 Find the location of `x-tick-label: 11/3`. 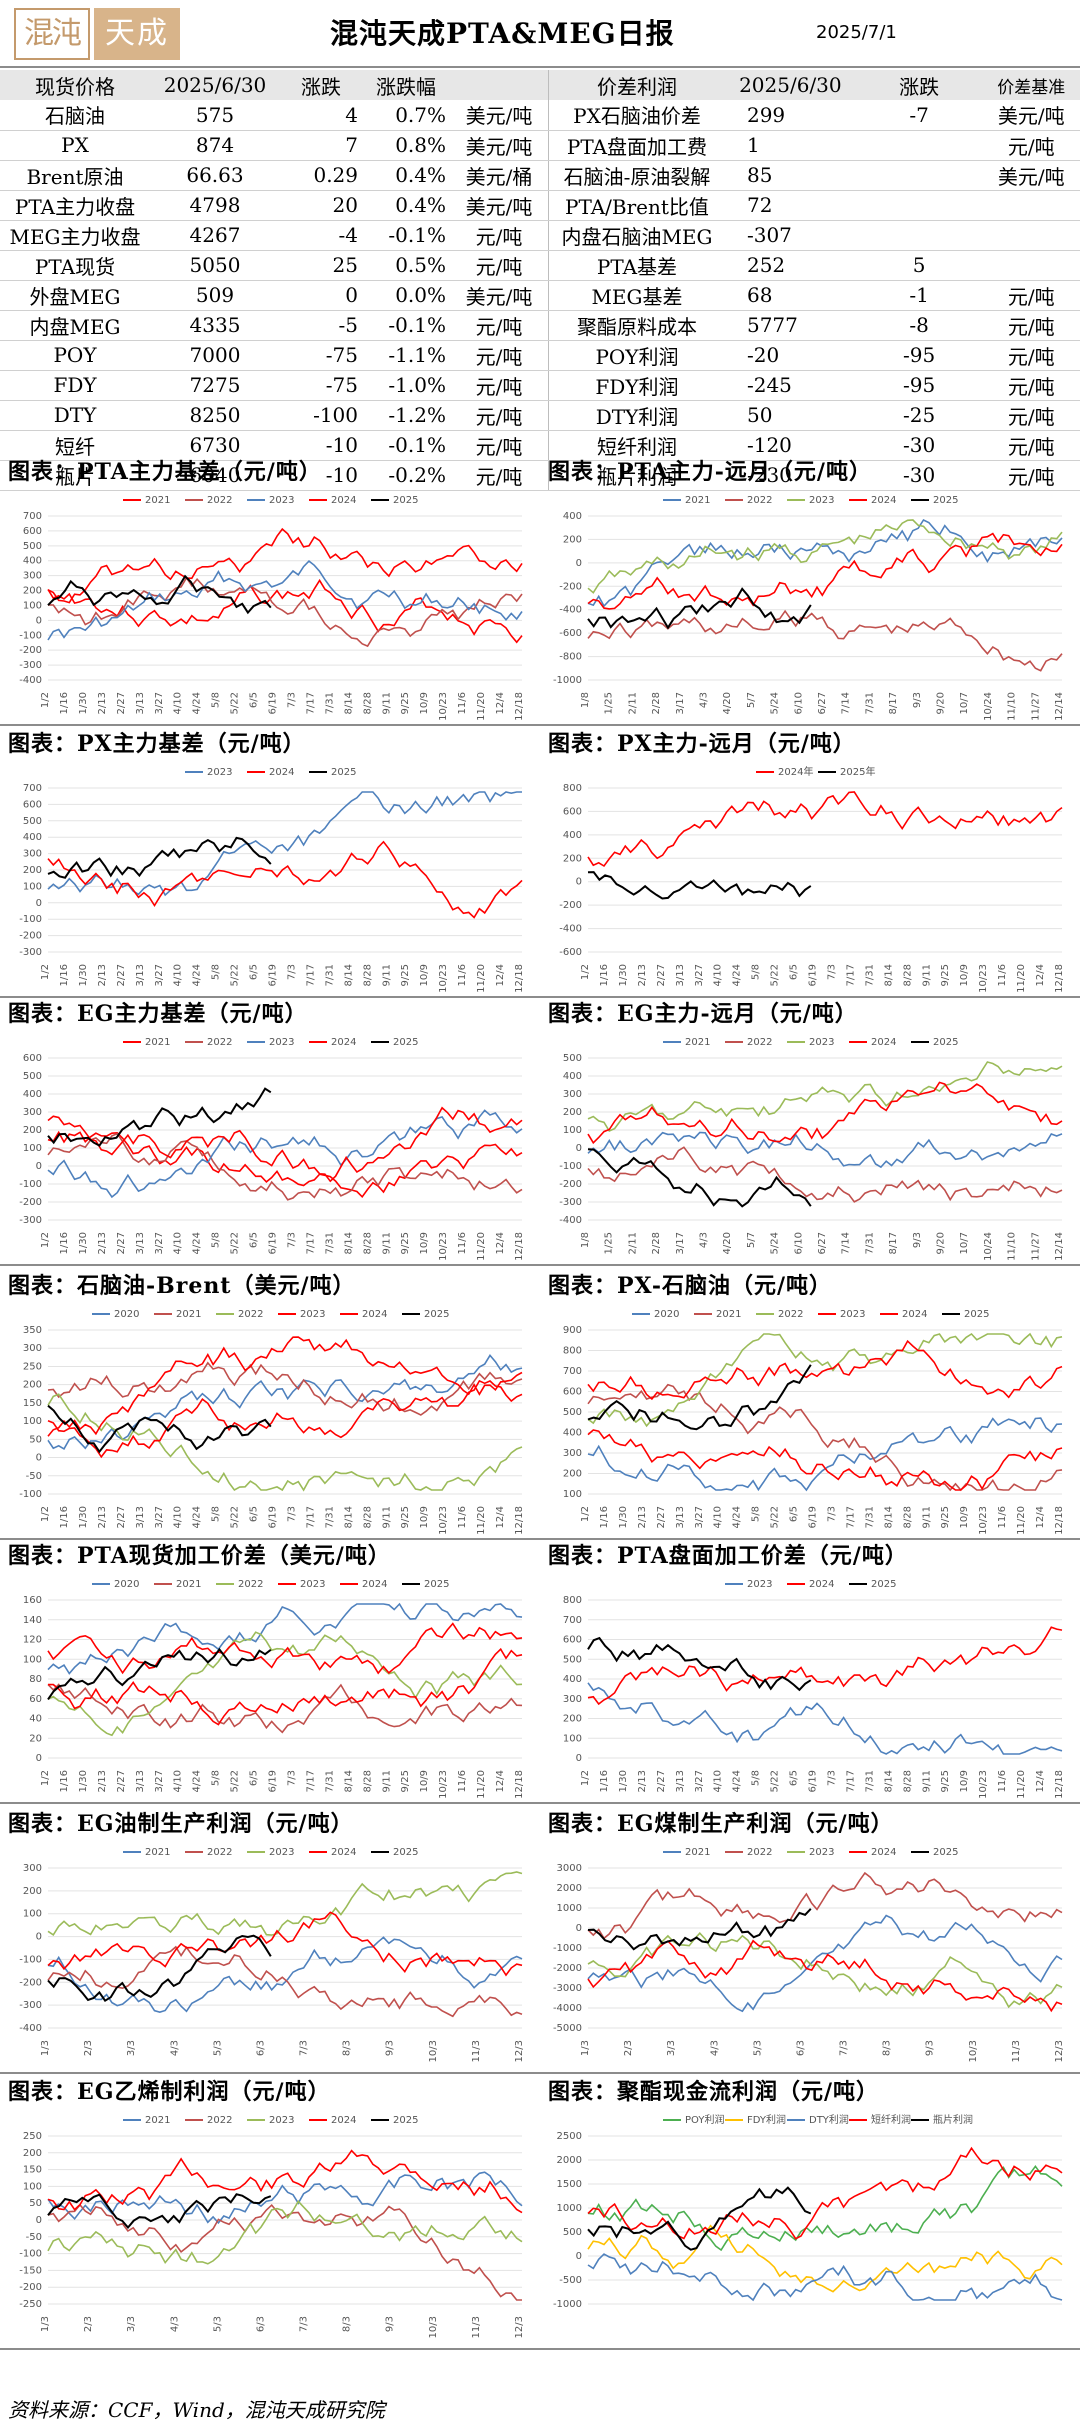

x-tick-label: 11/3 is located at coordinates (476, 2327).